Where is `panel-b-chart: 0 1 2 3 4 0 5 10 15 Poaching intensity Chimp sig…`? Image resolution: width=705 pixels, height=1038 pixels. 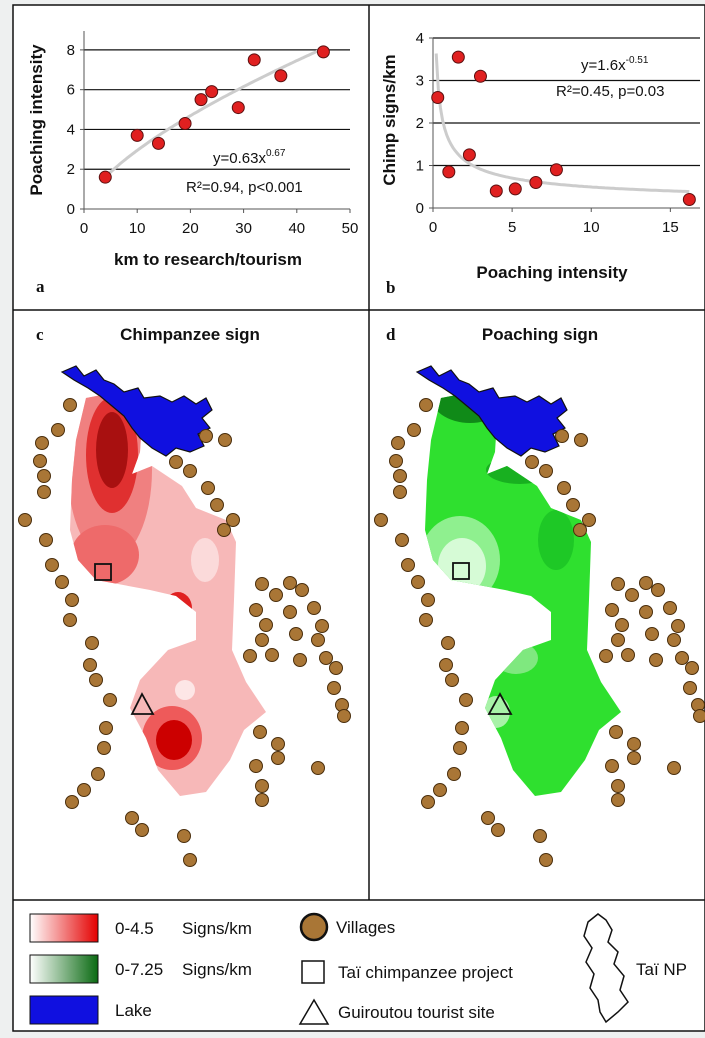
panel-b-chart: 0 1 2 3 4 0 5 10 15 Poaching intensity Chimp sig… is located at coordinates (540, 163).